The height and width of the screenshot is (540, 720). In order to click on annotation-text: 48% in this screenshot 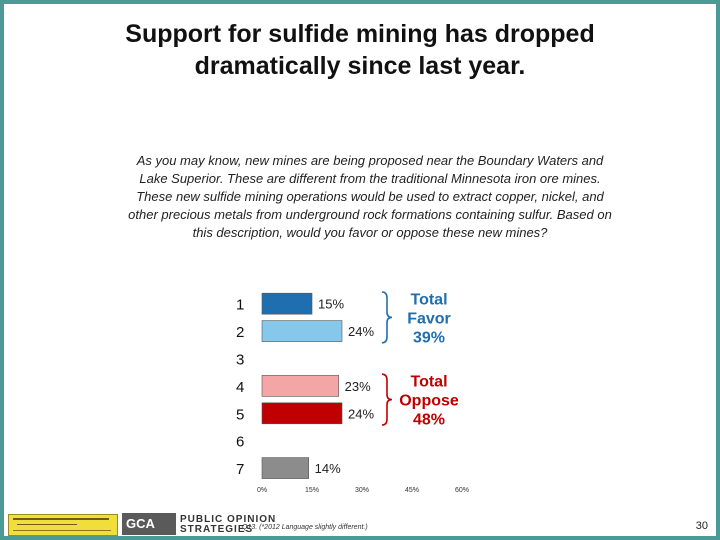, I will do `click(429, 420)`.